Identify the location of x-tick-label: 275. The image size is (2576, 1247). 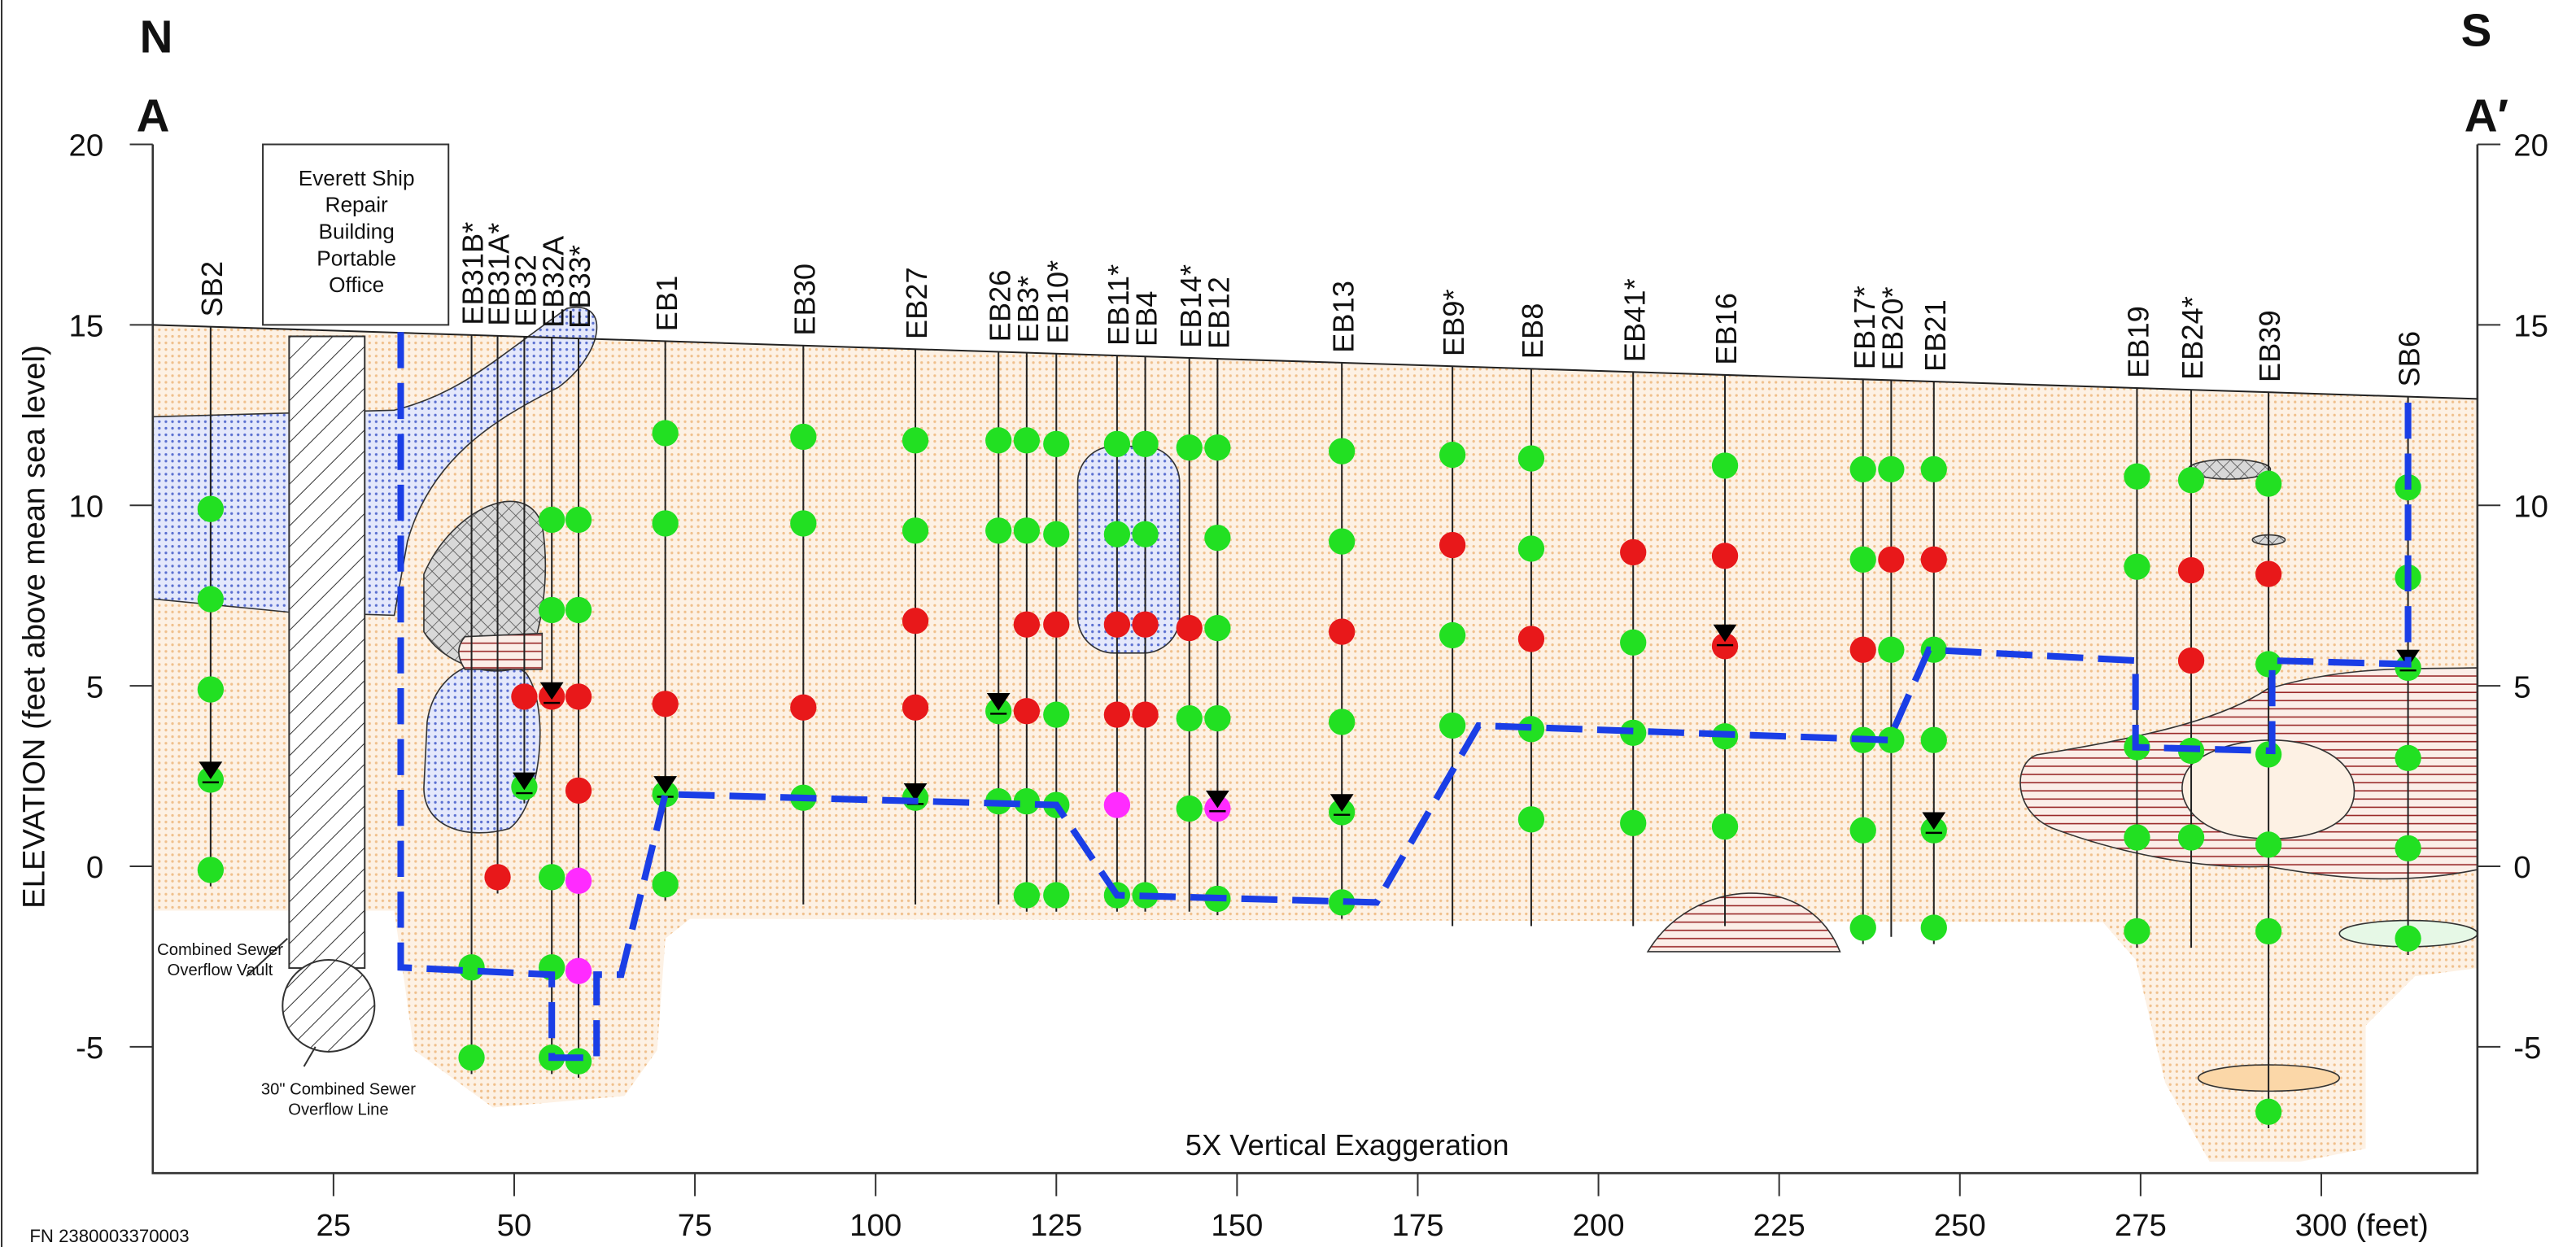
(2141, 1225).